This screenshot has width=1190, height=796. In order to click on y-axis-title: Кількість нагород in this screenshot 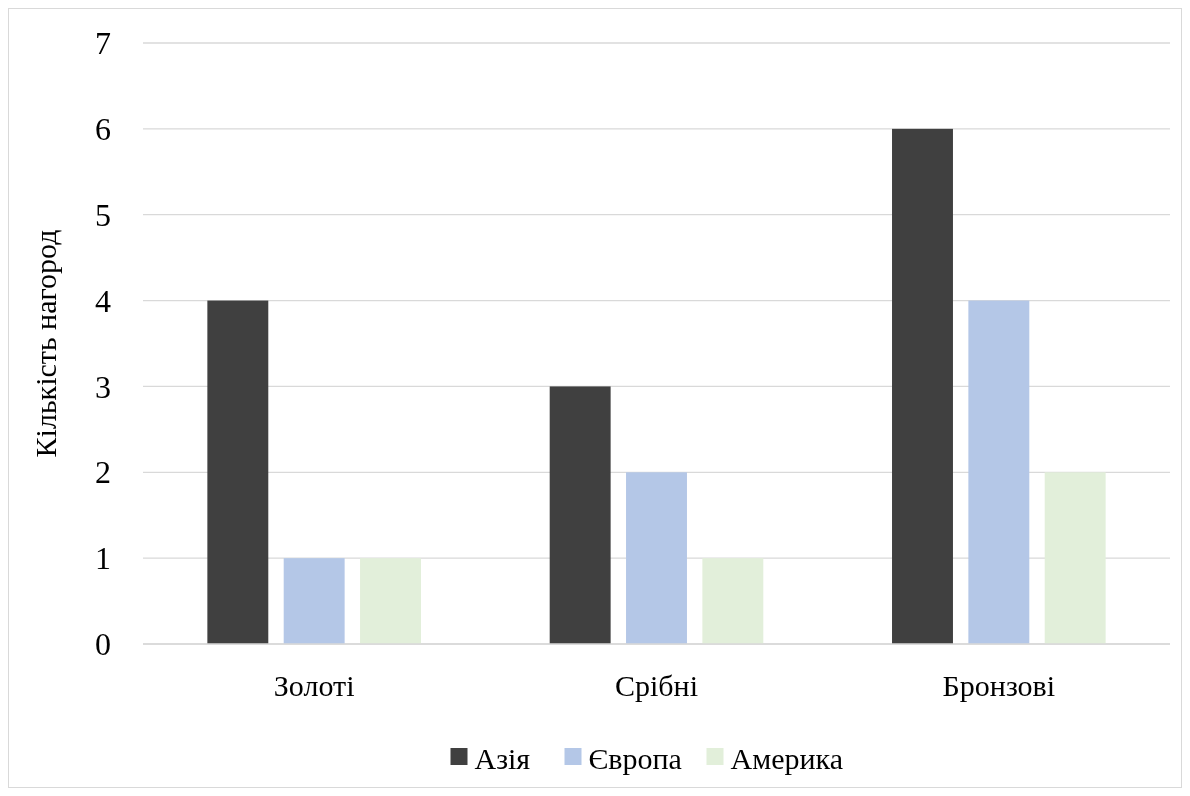, I will do `click(45, 343)`.